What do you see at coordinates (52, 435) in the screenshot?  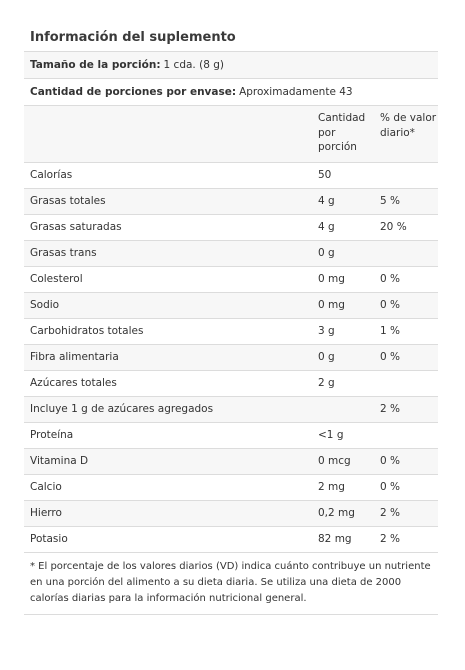 I see `nutrient-name: Proteína` at bounding box center [52, 435].